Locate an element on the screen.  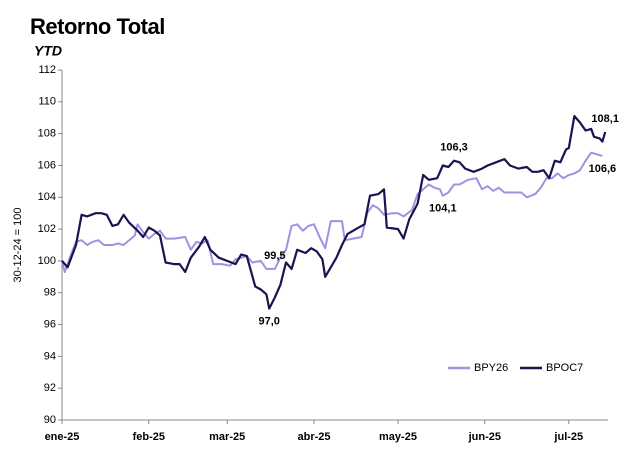
y-tick-label: 110 is located at coordinates (47, 102).